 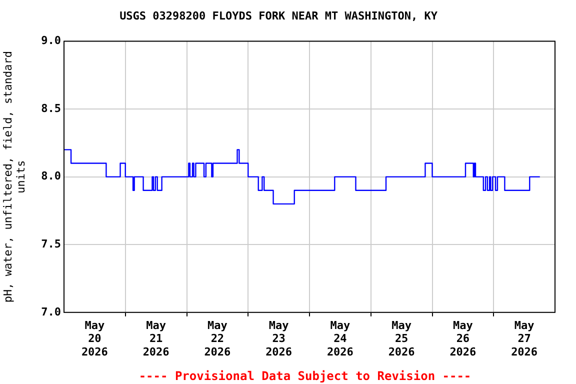 I want to click on x-tick-label: May 23 2026, so click(x=279, y=338).